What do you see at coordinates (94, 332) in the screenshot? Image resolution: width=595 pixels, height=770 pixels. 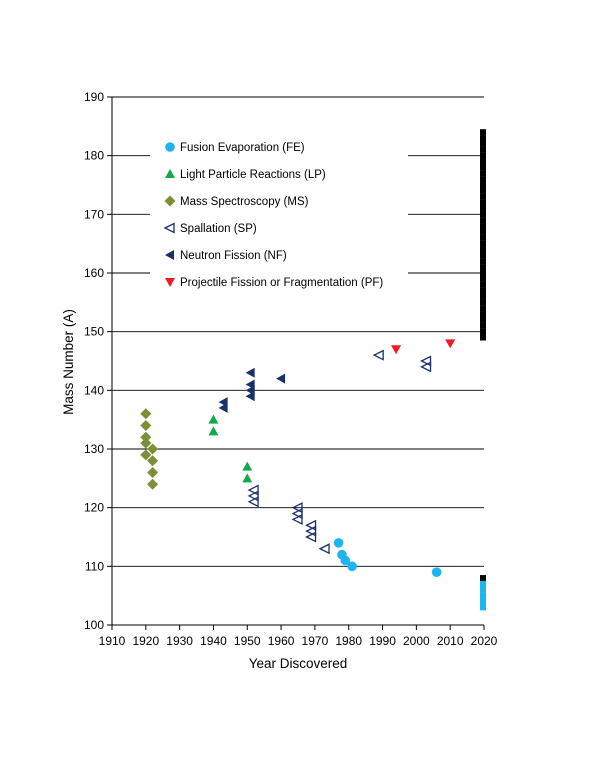 I see `y-tick-label-150: 150` at bounding box center [94, 332].